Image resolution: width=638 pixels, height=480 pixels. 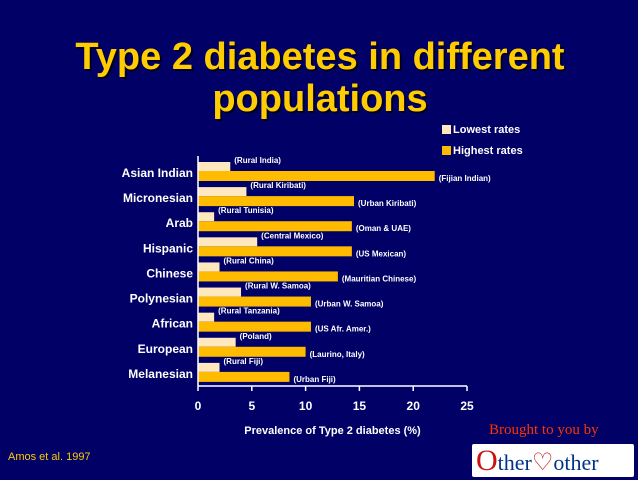 I want to click on x-tick-label: 10, so click(x=306, y=406).